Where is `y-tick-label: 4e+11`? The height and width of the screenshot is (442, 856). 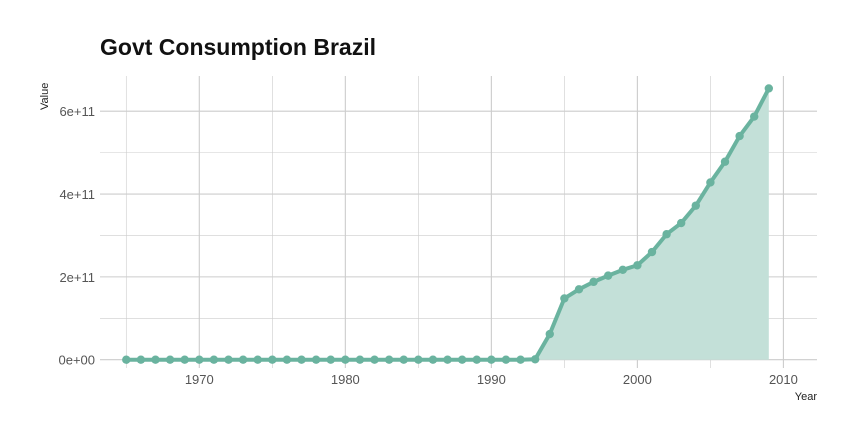
y-tick-label: 4e+11 is located at coordinates (77, 194).